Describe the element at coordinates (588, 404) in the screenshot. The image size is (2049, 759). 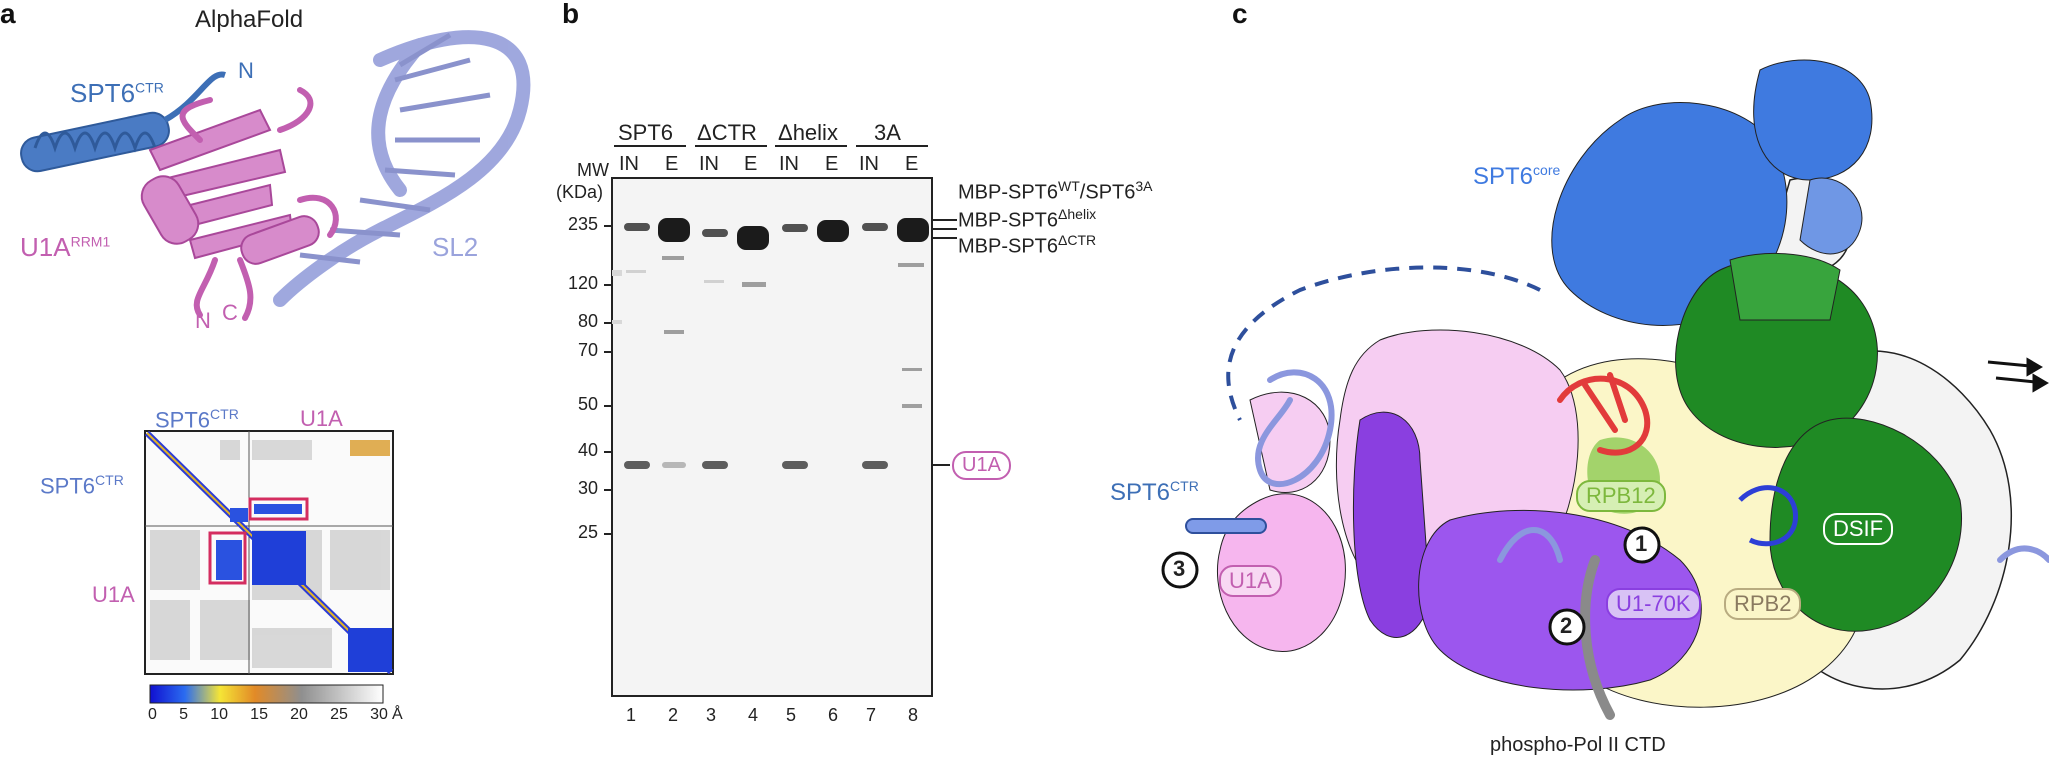
I see `mw-marker: 50` at that location.